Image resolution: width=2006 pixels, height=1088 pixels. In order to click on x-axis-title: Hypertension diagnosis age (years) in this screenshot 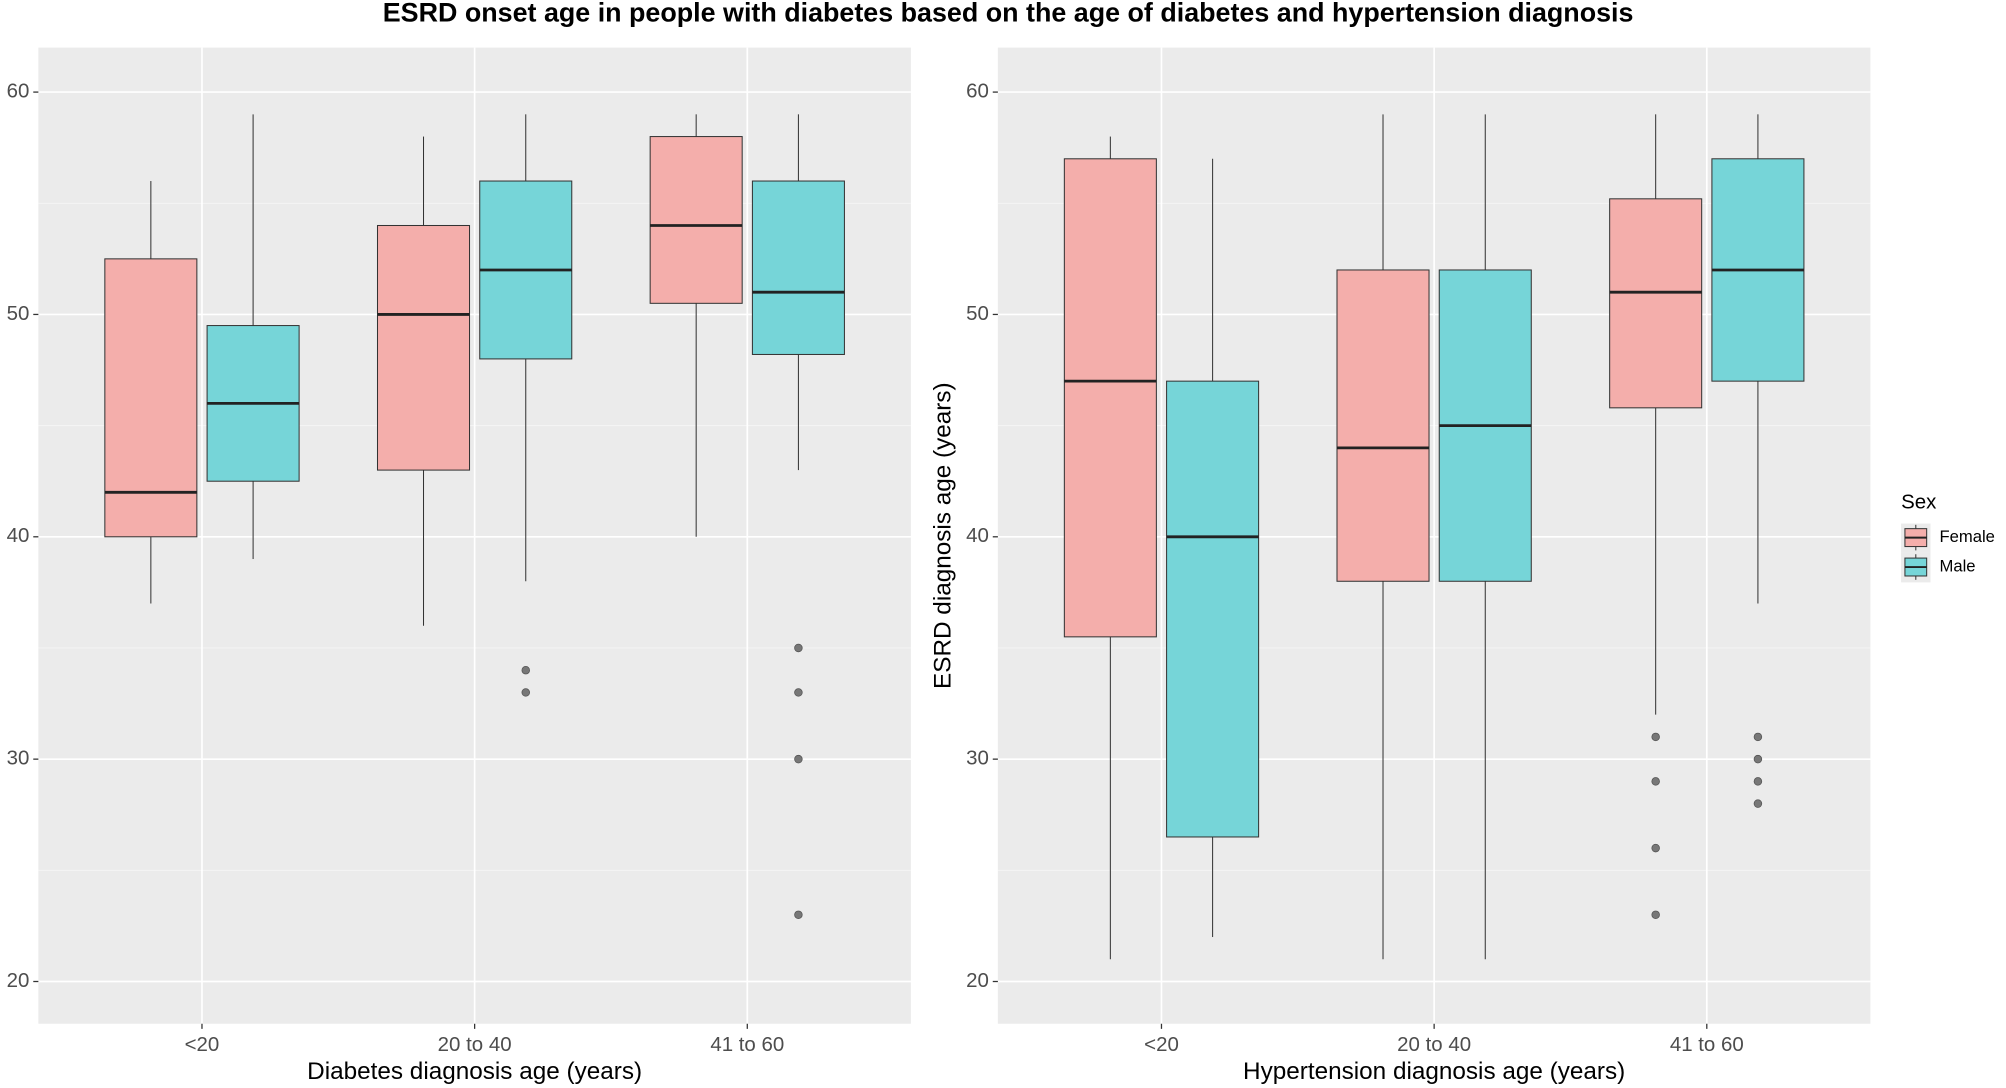, I will do `click(1434, 1071)`.